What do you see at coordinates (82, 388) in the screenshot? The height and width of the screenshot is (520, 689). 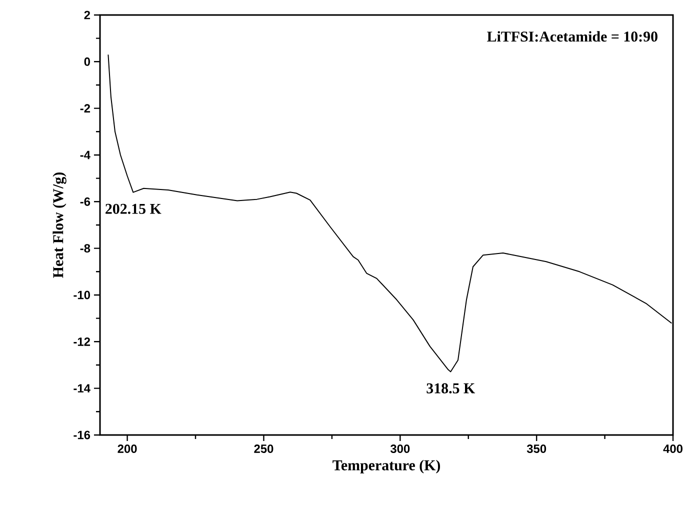 I see `y-tick-label: -14` at bounding box center [82, 388].